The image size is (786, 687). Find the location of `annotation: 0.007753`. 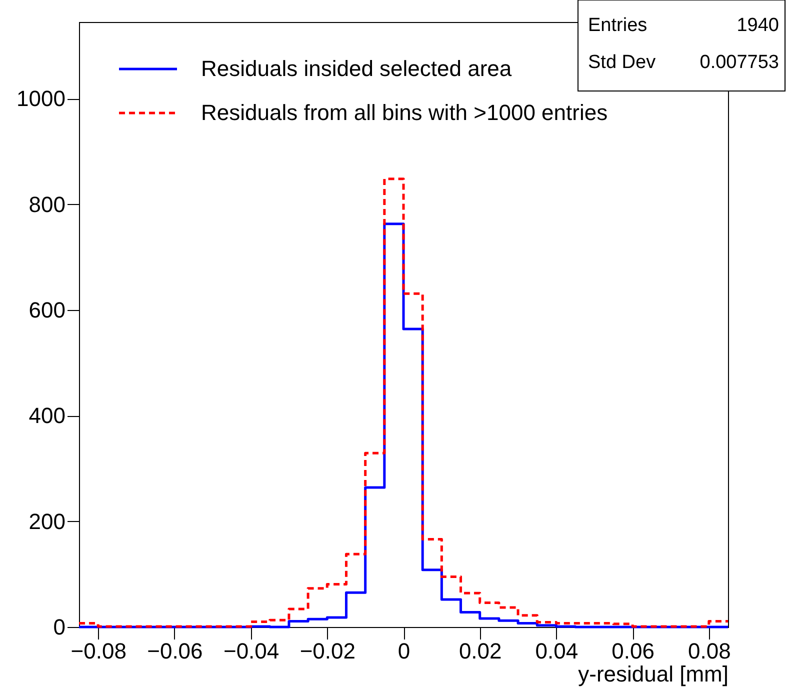

annotation: 0.007753 is located at coordinates (739, 62).